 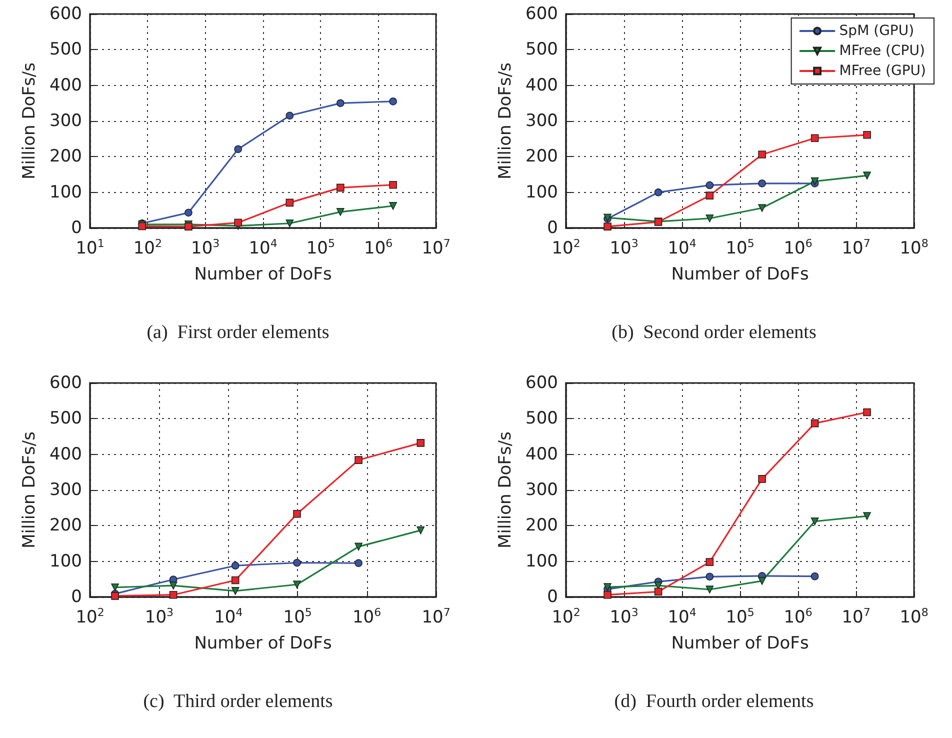 I want to click on legend-label: MFree (CPU), so click(x=882, y=51).